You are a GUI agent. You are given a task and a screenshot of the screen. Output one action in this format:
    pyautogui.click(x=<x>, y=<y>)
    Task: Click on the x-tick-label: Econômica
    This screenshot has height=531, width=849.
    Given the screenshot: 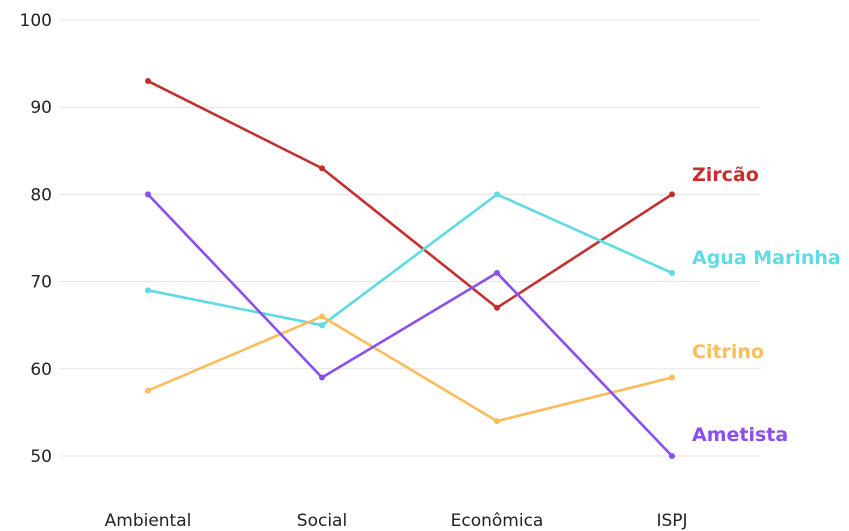 What is the action you would take?
    pyautogui.click(x=497, y=521)
    